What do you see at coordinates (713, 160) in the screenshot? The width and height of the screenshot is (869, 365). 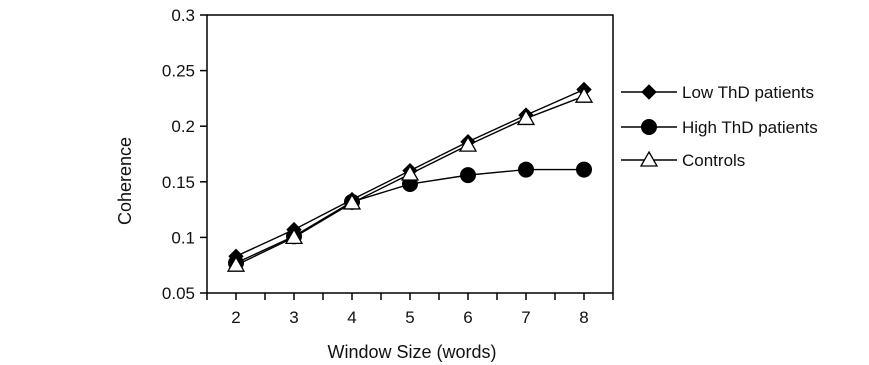 I see `legend-label: Controls` at bounding box center [713, 160].